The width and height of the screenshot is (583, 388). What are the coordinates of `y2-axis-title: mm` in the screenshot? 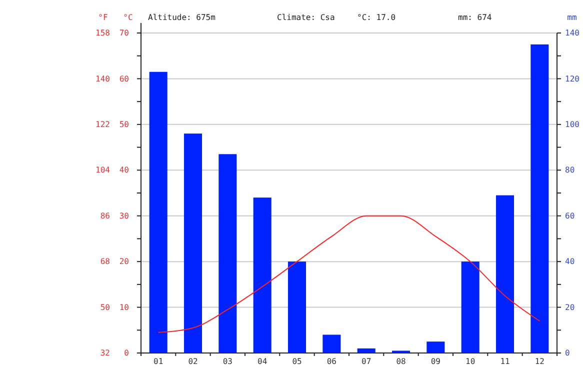 It's located at (572, 17).